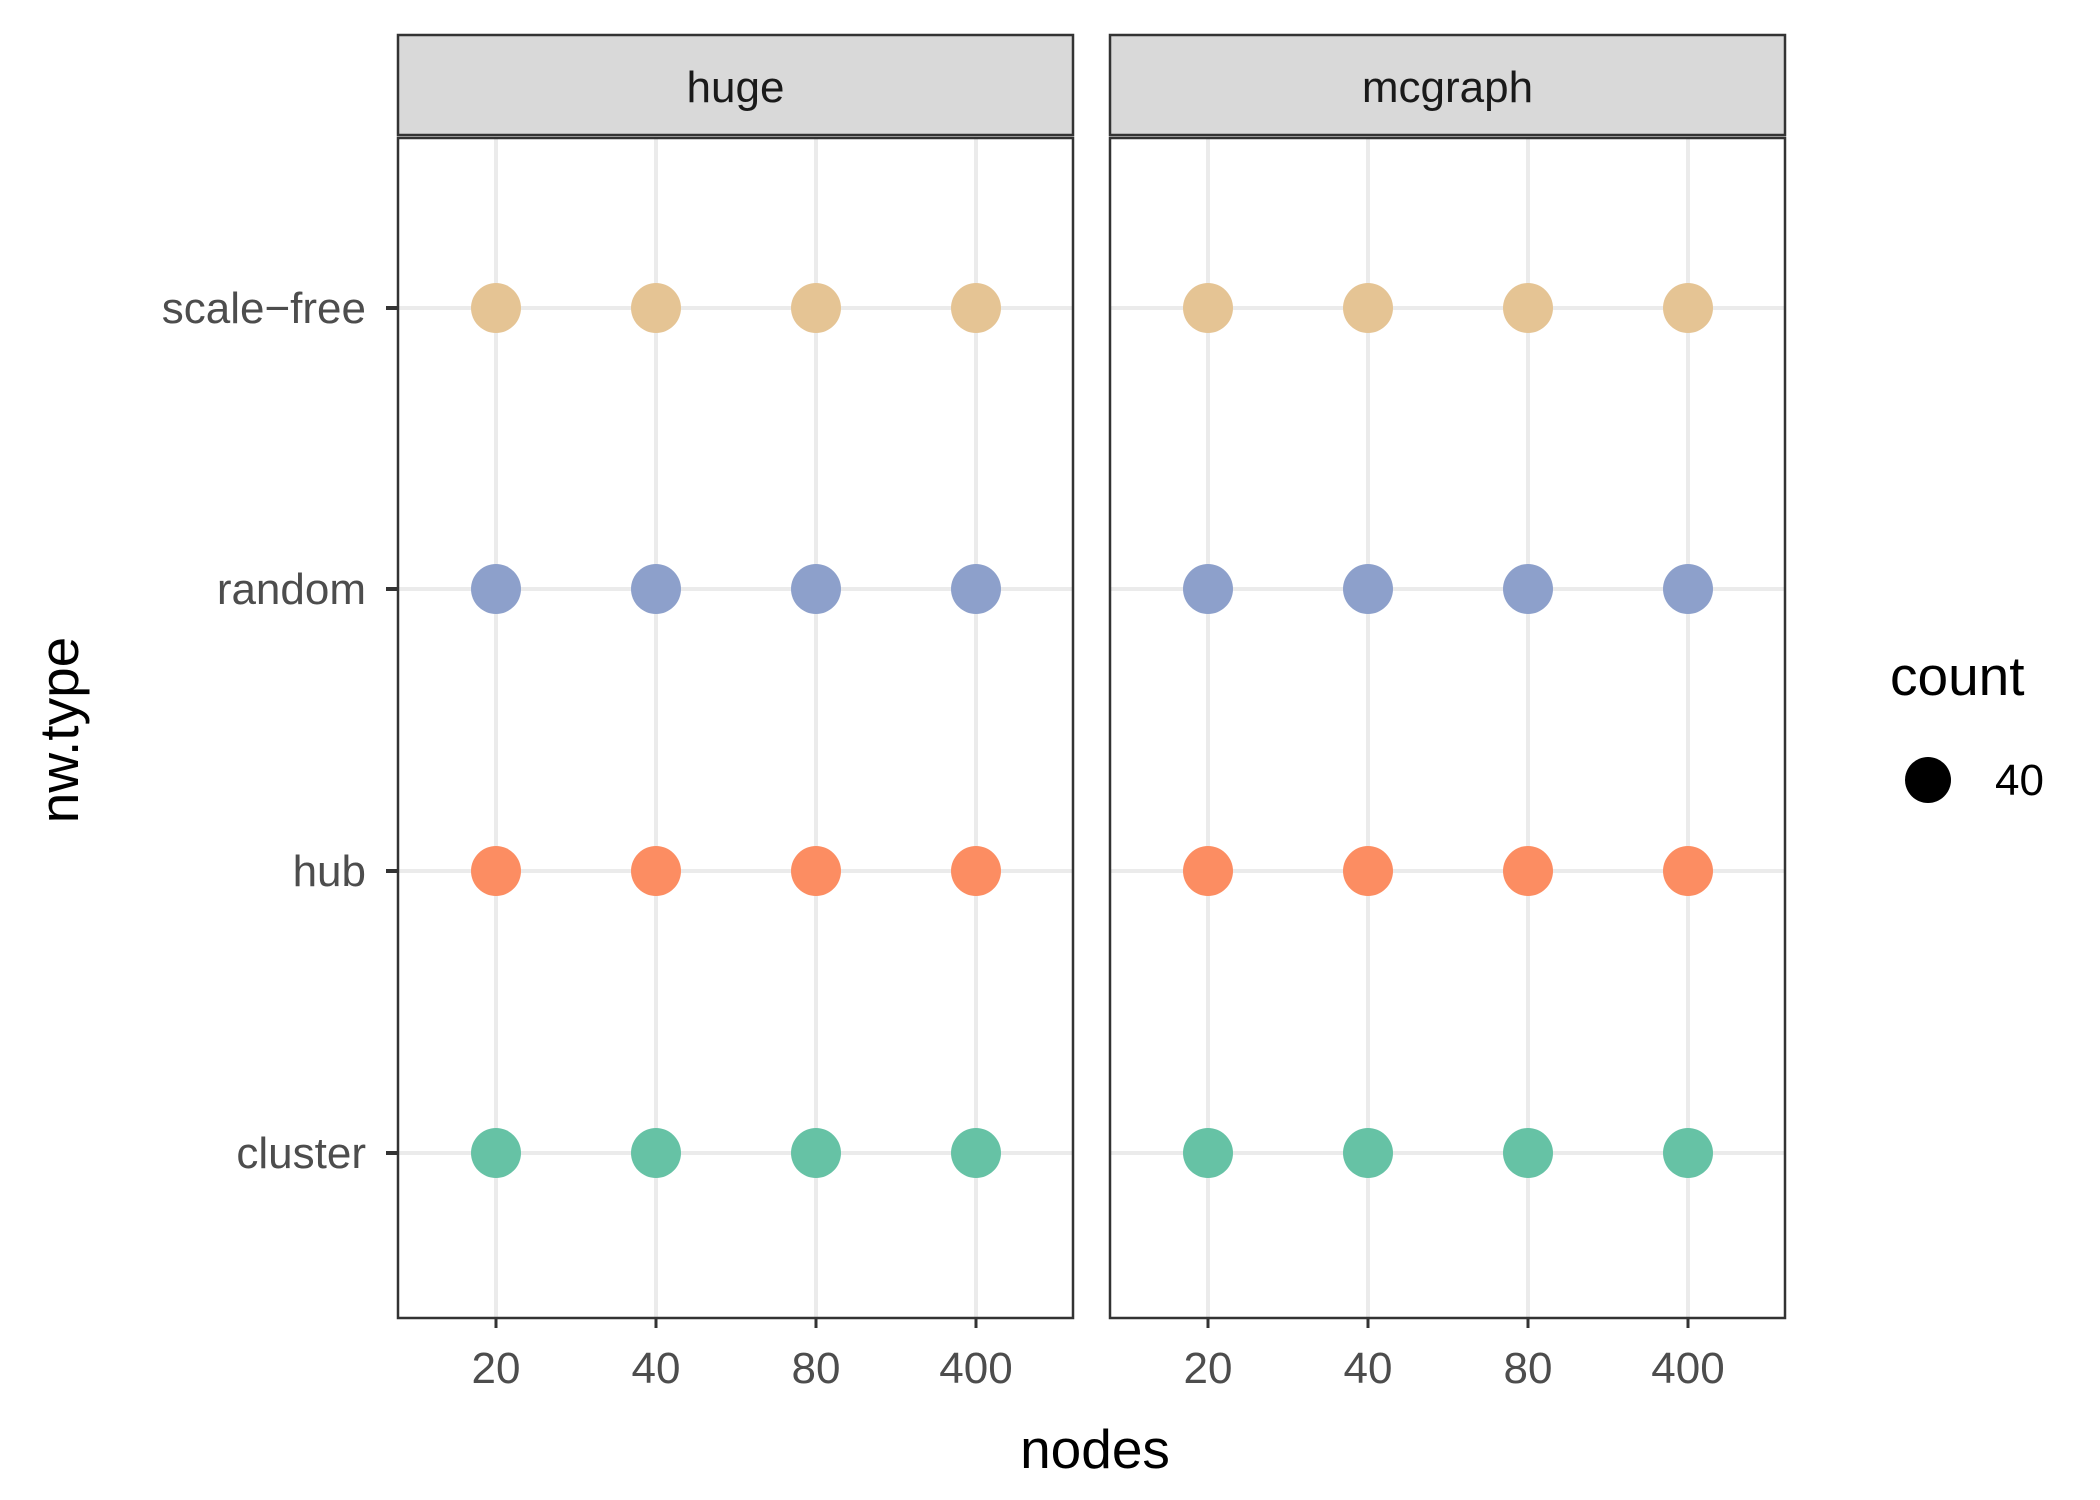 The height and width of the screenshot is (1500, 2100). Describe the element at coordinates (1454, 1355) in the screenshot. I see `x-axis-mcgraph: 20 40 80 400` at that location.